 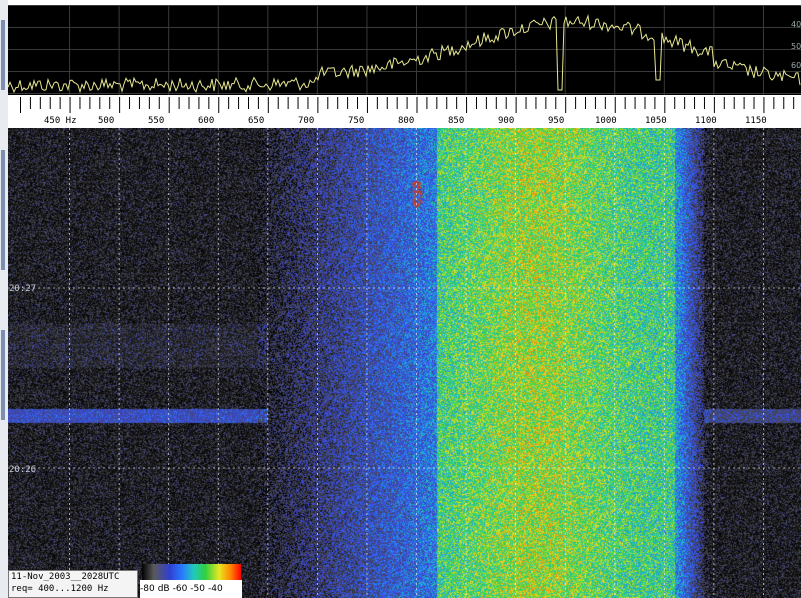 I want to click on spectrum-display: 40 50 60, so click(x=404, y=50).